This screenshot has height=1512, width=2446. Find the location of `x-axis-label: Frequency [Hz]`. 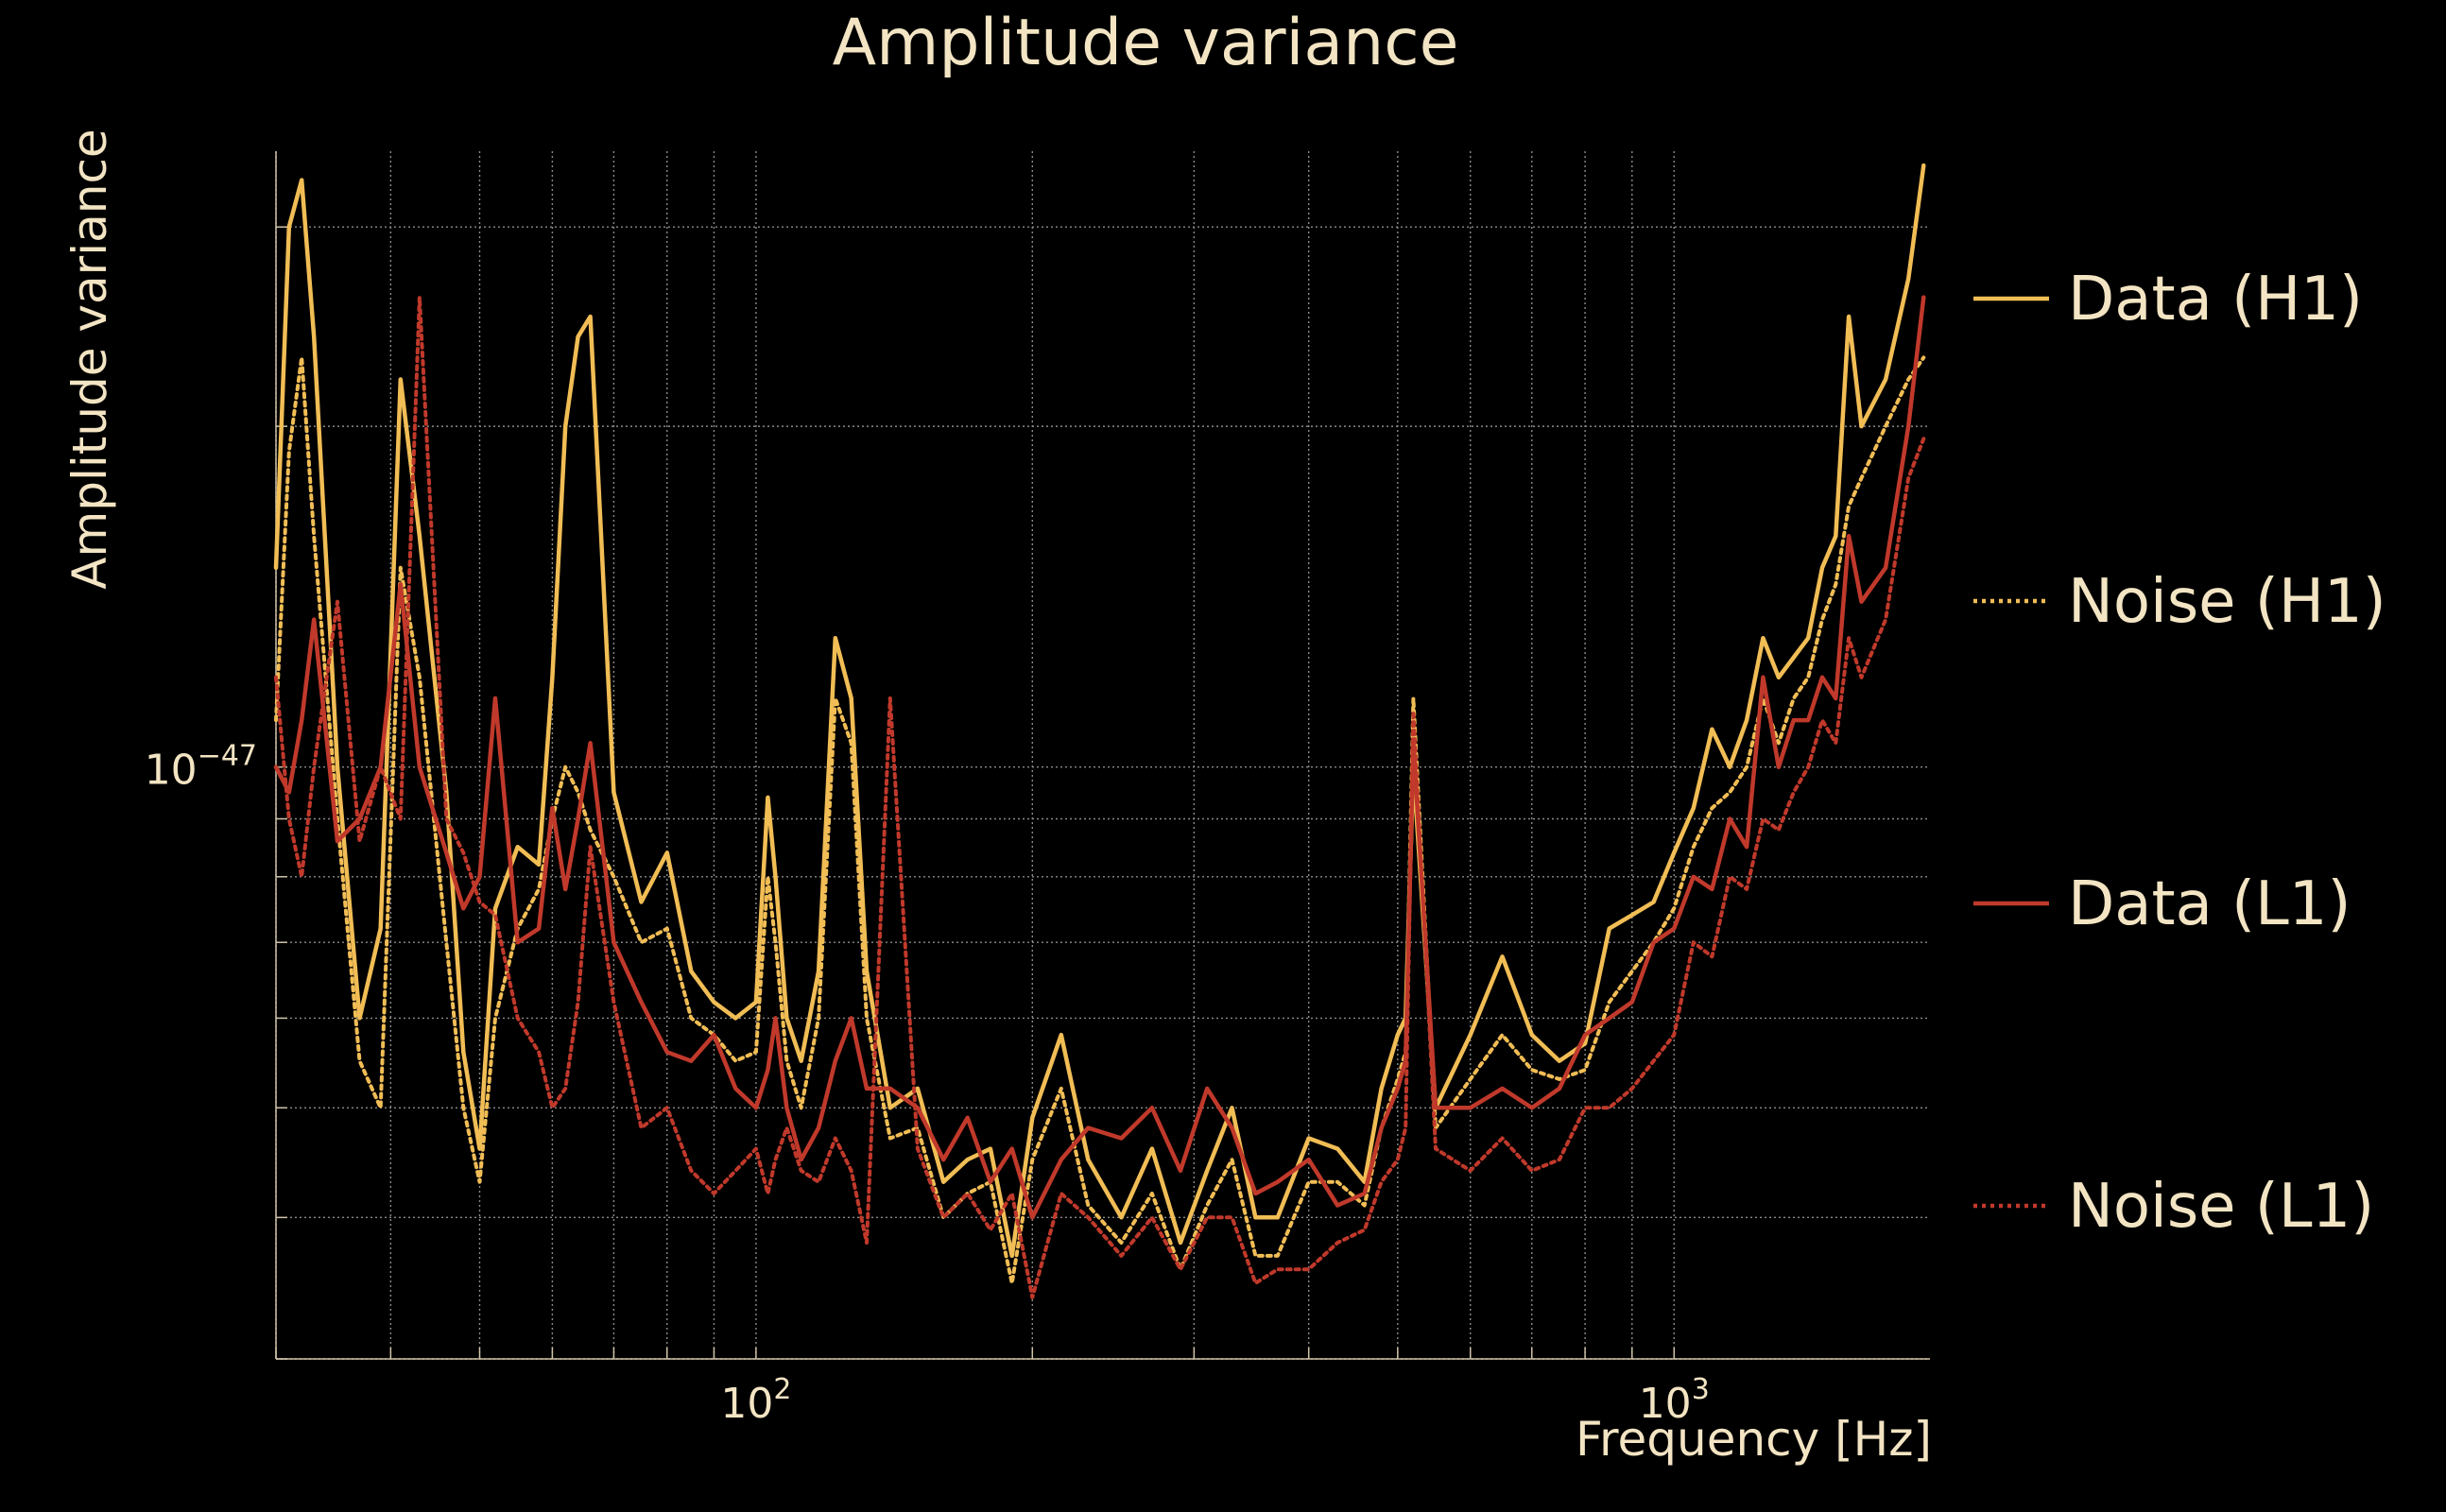

x-axis-label: Frequency [Hz] is located at coordinates (1754, 1439).